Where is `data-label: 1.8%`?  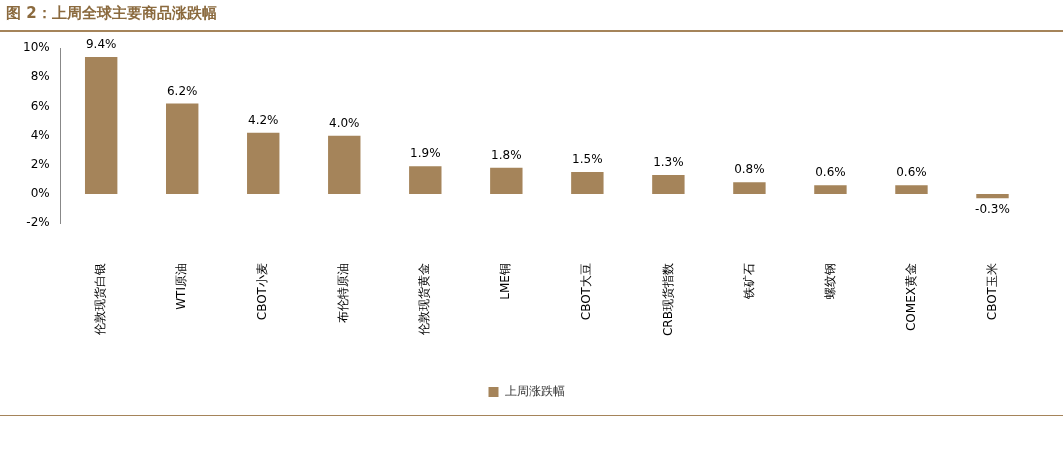
data-label: 1.8% is located at coordinates (506, 154).